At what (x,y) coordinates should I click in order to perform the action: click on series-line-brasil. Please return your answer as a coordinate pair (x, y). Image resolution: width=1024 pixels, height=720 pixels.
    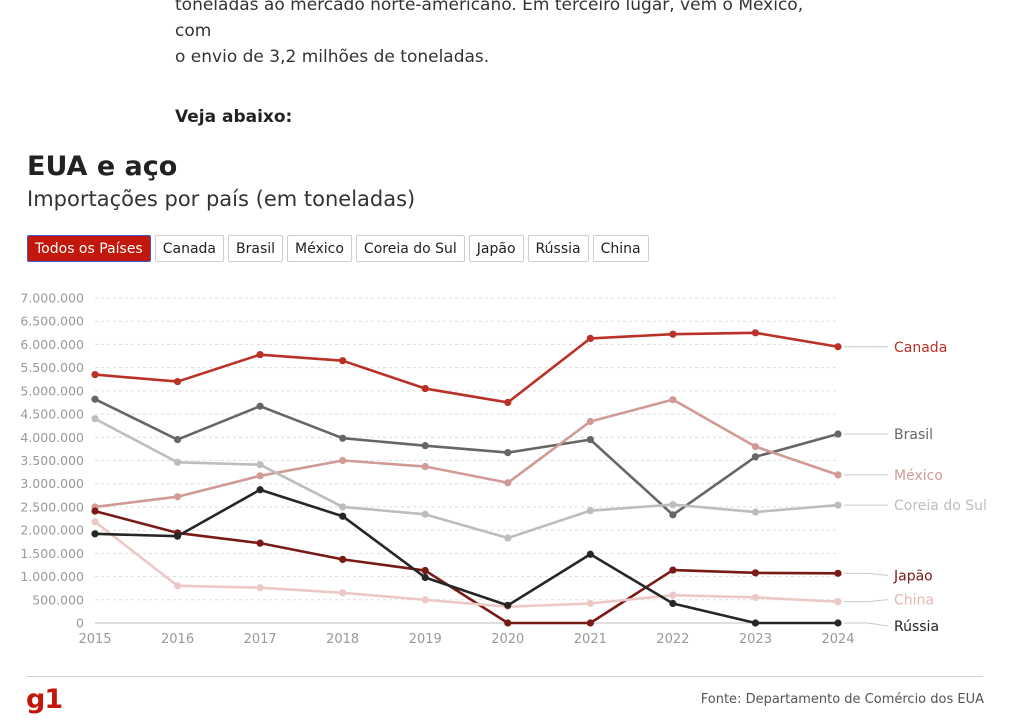
    Looking at the image, I should click on (466, 457).